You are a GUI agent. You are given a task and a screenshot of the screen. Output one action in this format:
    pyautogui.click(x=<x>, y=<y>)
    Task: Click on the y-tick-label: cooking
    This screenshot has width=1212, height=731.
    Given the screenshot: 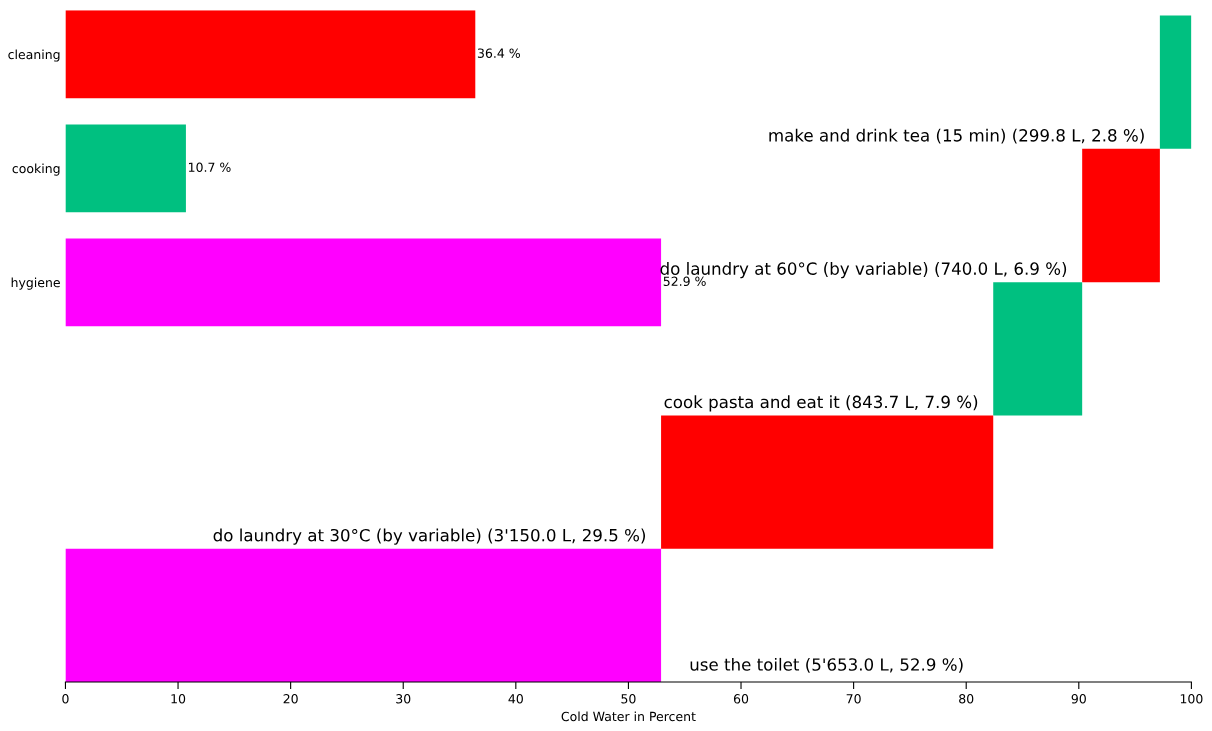 What is the action you would take?
    pyautogui.click(x=36, y=169)
    